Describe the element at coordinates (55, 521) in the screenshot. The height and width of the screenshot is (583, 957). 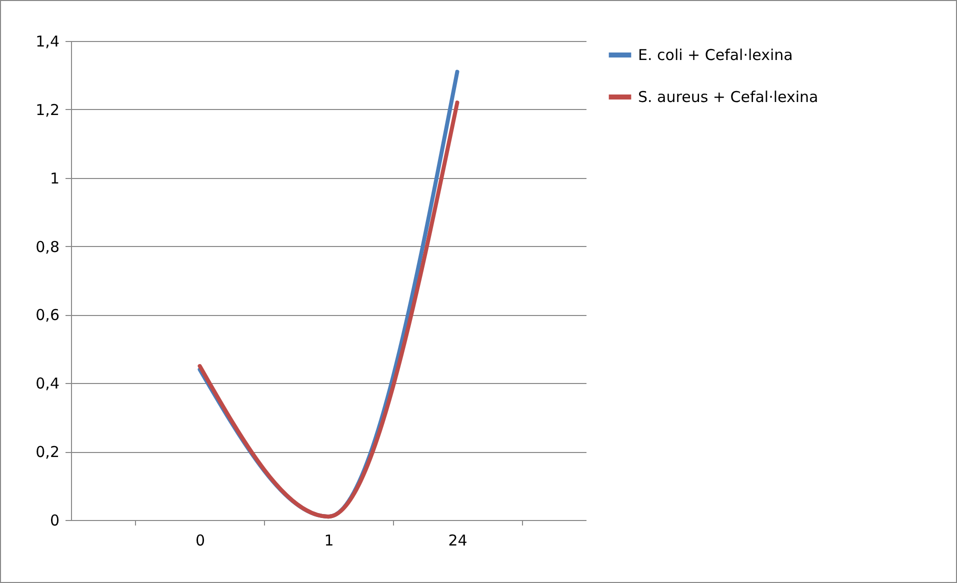
I see `y-tick-label: 0` at that location.